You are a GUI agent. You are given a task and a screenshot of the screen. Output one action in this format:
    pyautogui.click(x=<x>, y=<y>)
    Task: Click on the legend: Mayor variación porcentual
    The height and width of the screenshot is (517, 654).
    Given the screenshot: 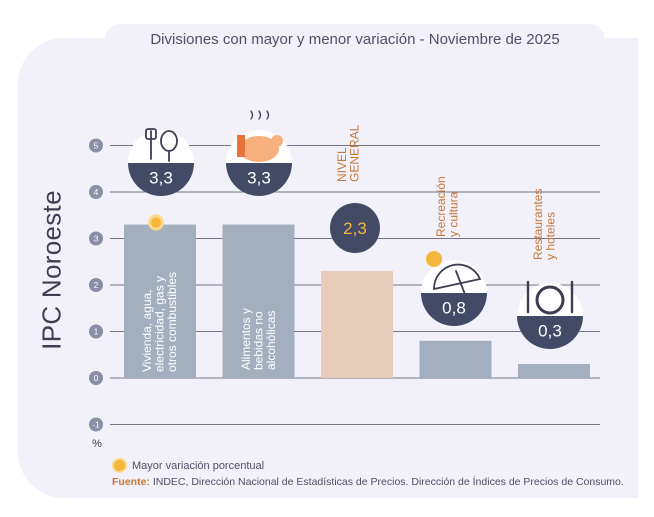 What is the action you would take?
    pyautogui.click(x=188, y=465)
    